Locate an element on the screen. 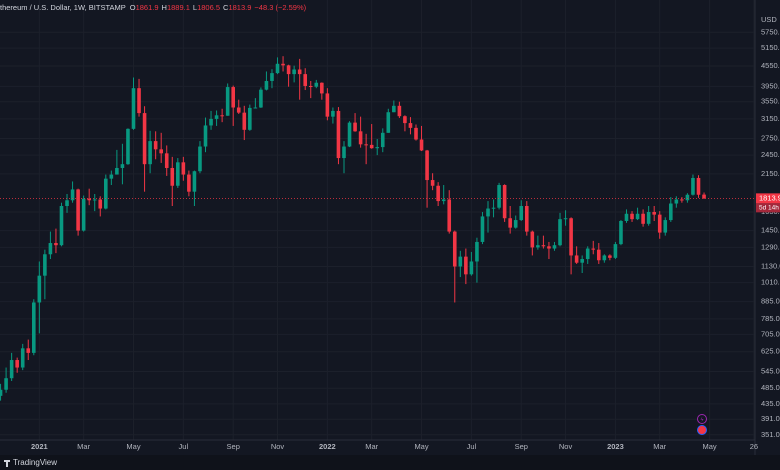 The width and height of the screenshot is (780, 470). x-tick-label: Sep is located at coordinates (233, 446).